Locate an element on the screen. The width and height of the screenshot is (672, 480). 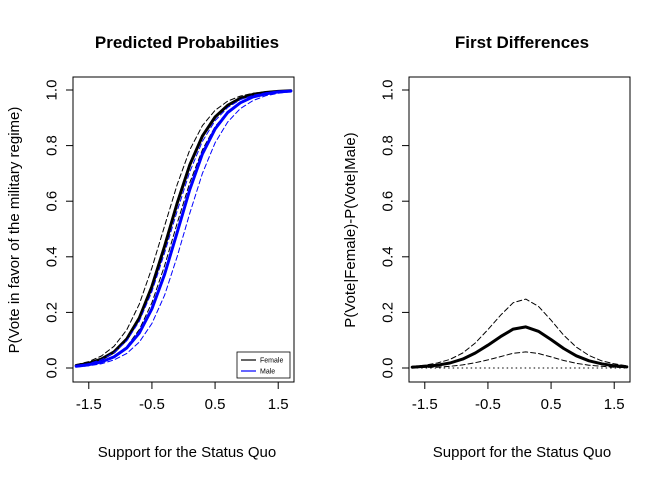
series-line-lower-ci is located at coordinates (519, 360).